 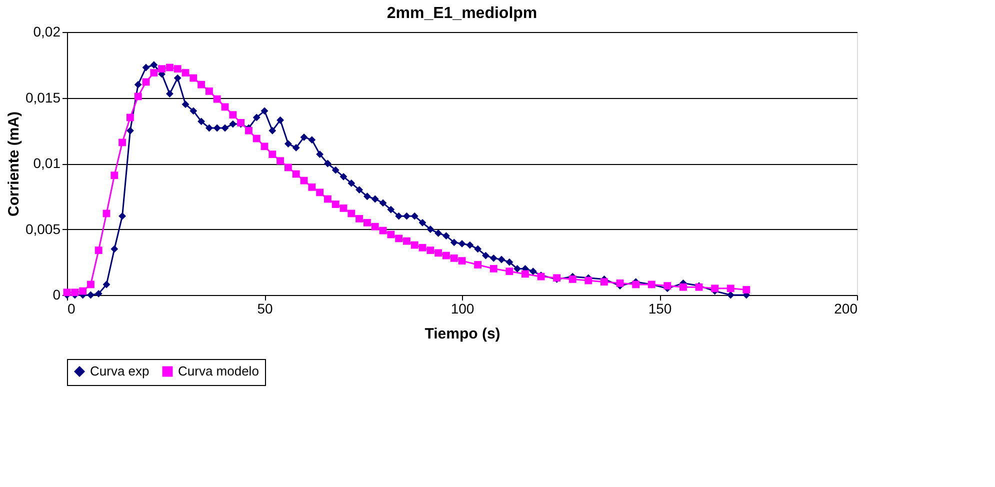 I want to click on x-tick-label: 50, so click(x=265, y=308).